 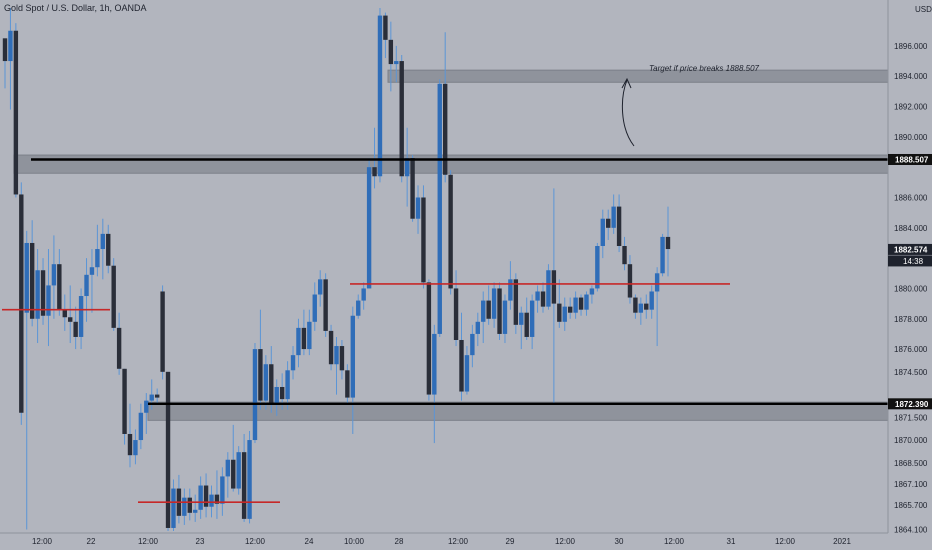 I want to click on countdown-badge, so click(x=910, y=261).